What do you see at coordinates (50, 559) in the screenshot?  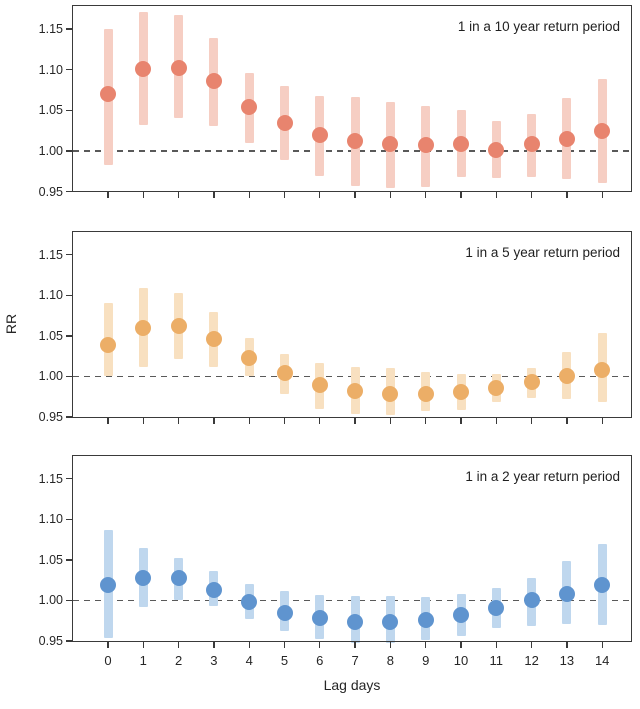 I see `y-tick-label: 1.05` at bounding box center [50, 559].